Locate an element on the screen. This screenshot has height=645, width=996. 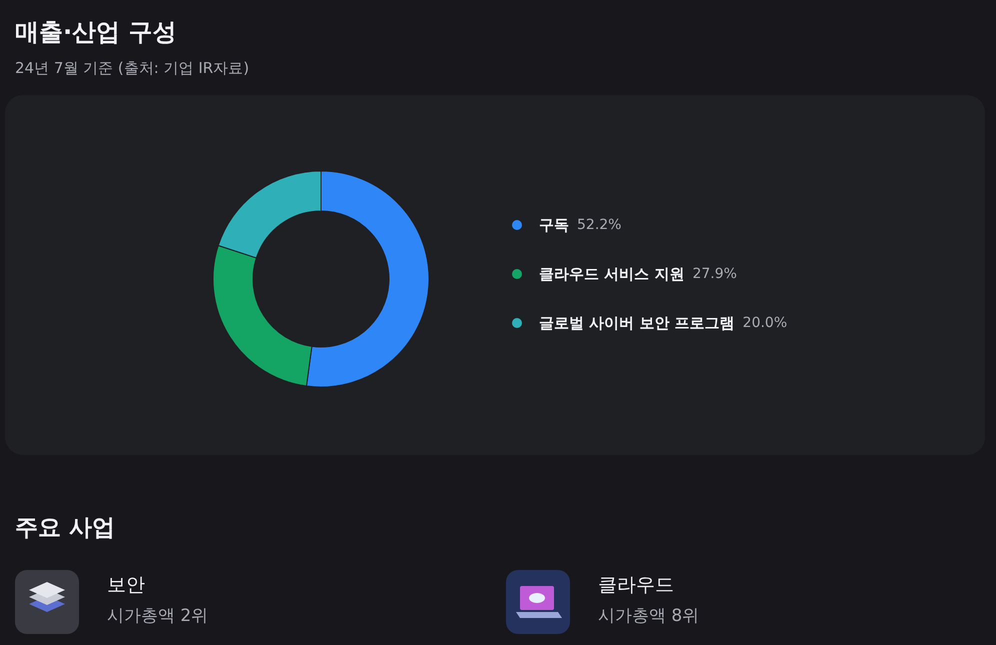
text: 시가총액 8위 is located at coordinates (649, 616).